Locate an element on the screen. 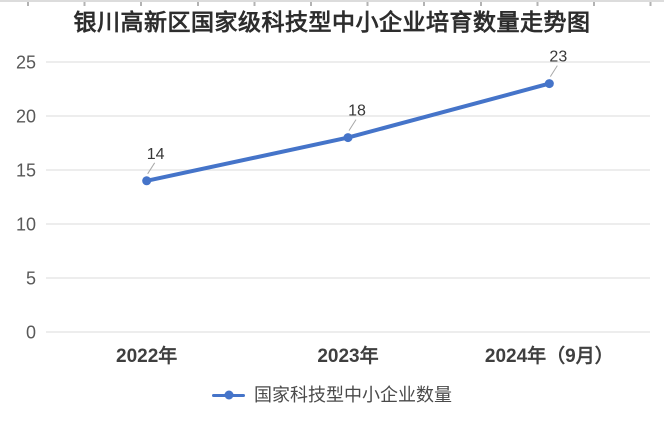 The image size is (664, 424). y-axis-tick-label: 10 is located at coordinates (26, 225).